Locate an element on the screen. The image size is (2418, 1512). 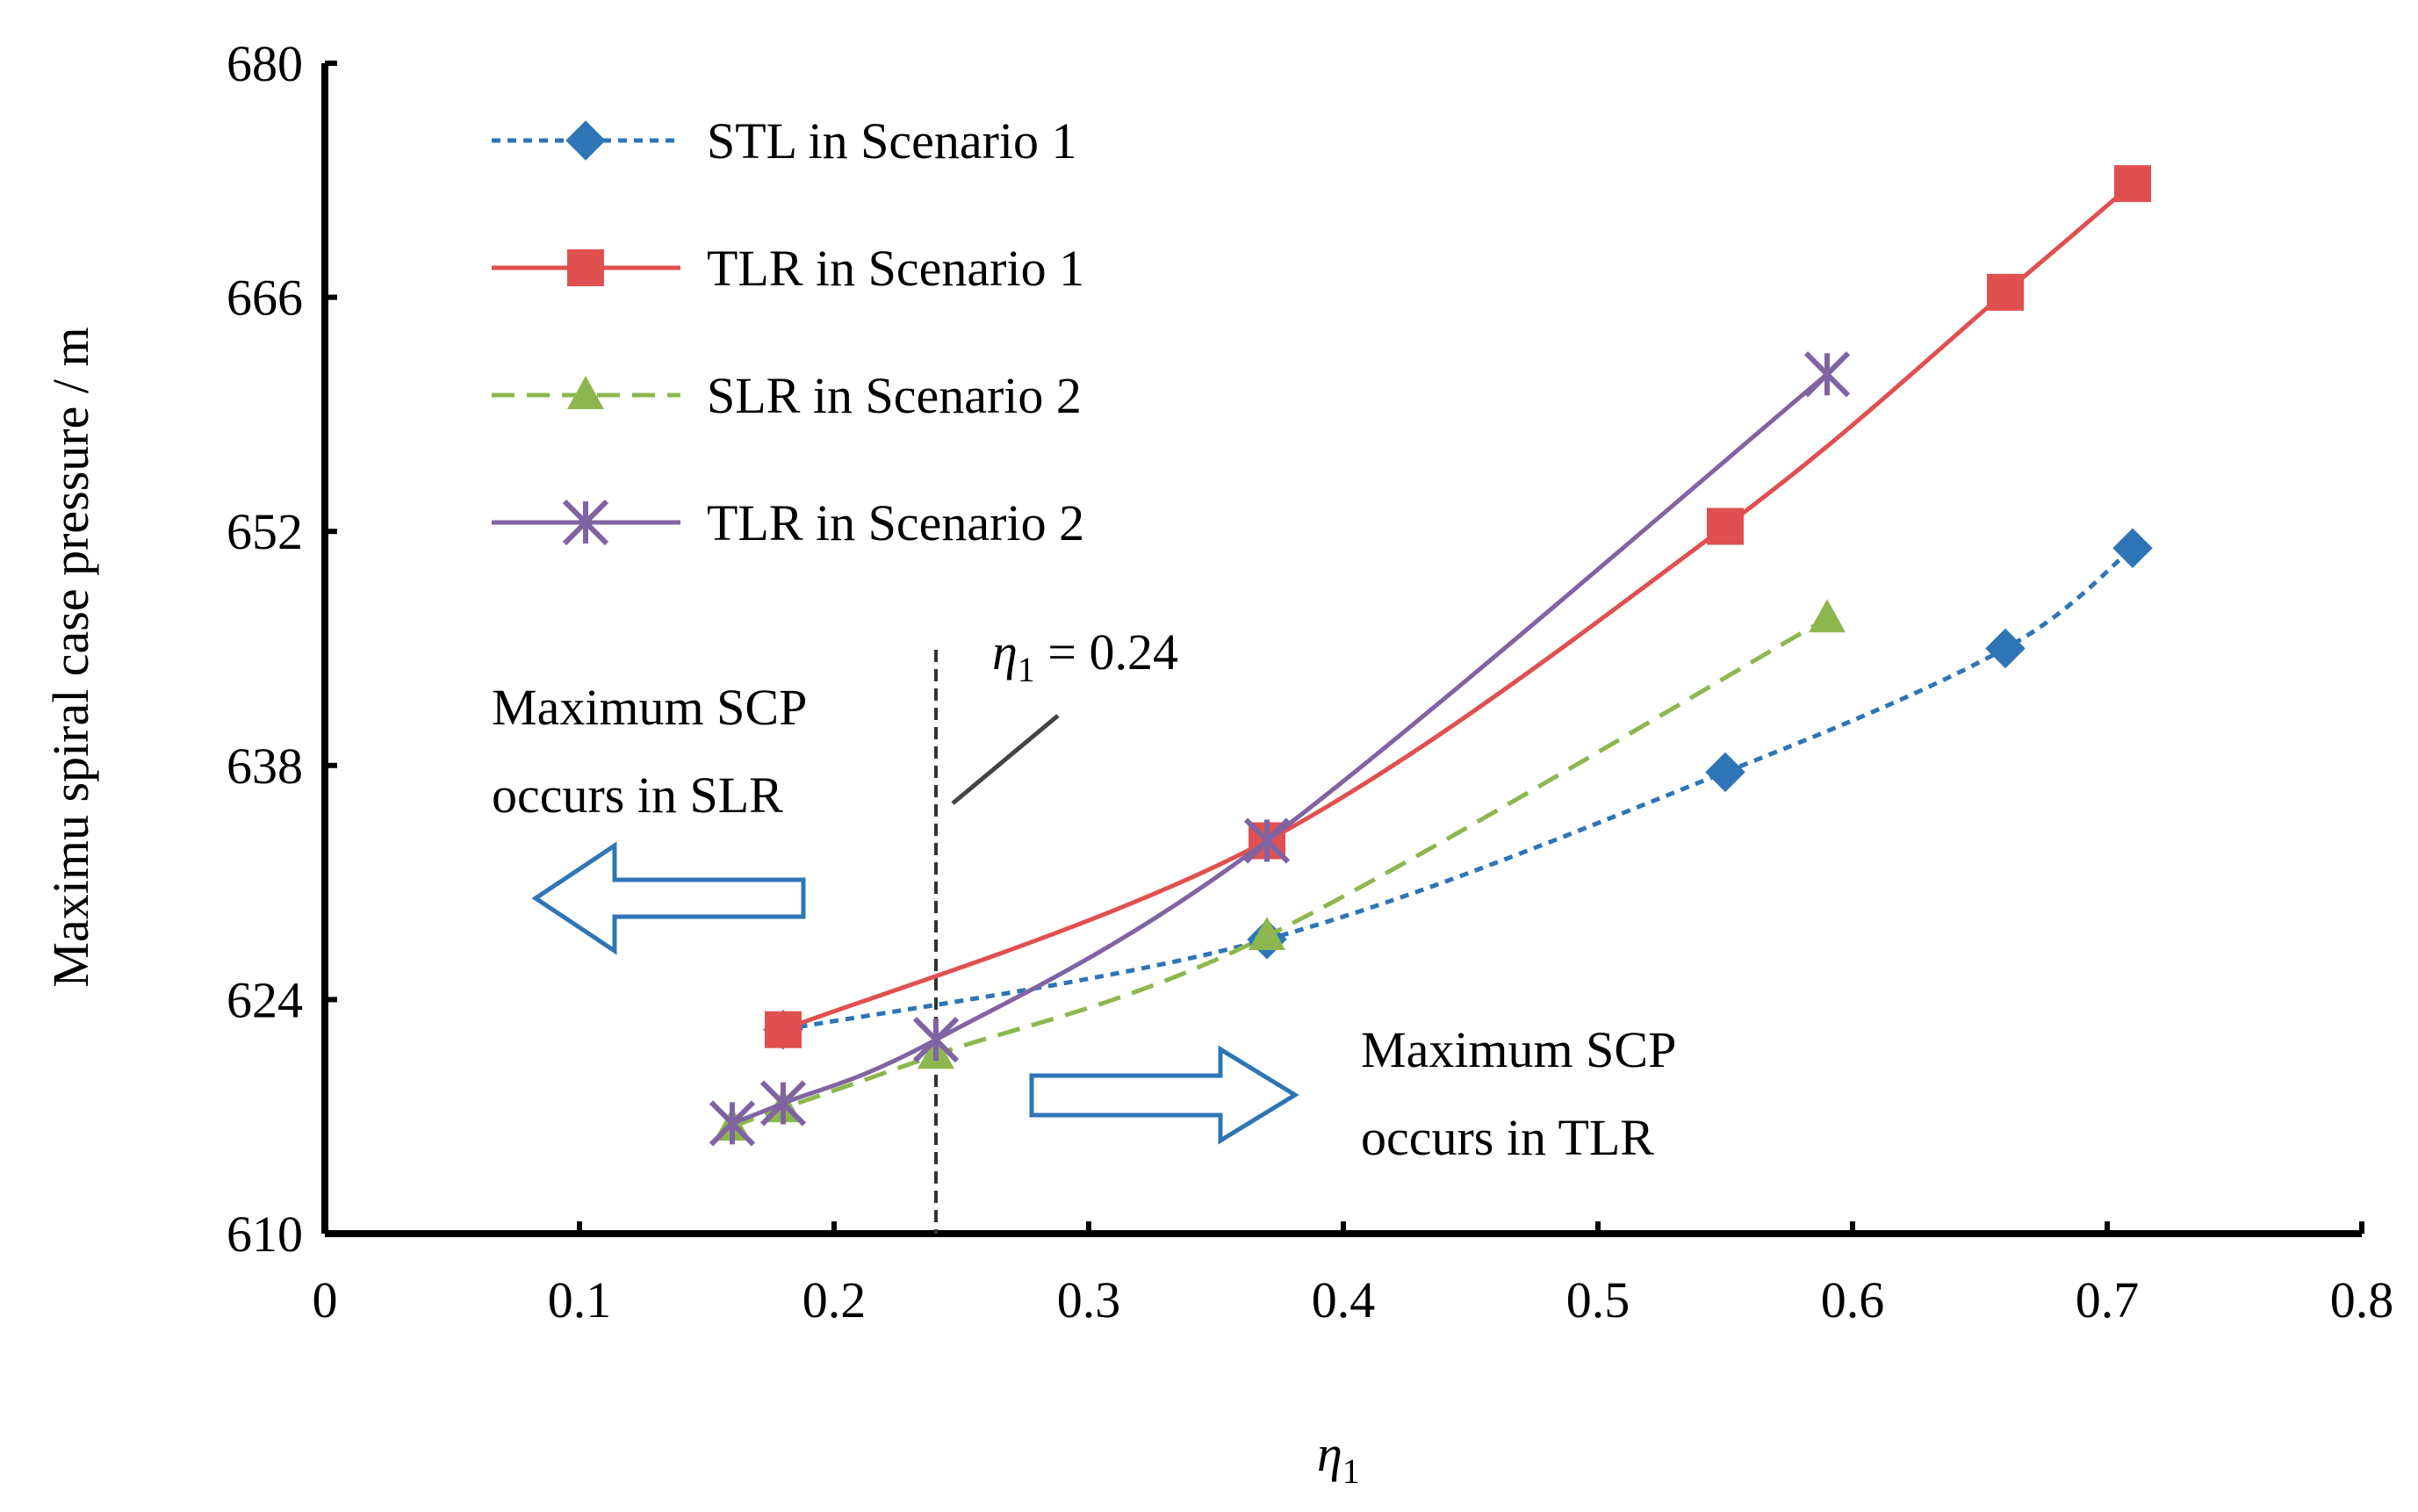
x-tick-label: 0.3 is located at coordinates (1089, 1299).